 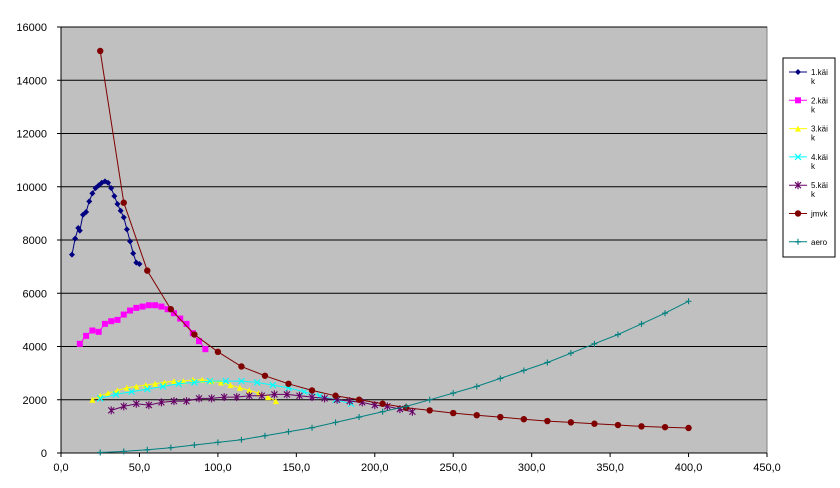 What do you see at coordinates (767, 468) in the screenshot?
I see `x-tick-label: 450,0` at bounding box center [767, 468].